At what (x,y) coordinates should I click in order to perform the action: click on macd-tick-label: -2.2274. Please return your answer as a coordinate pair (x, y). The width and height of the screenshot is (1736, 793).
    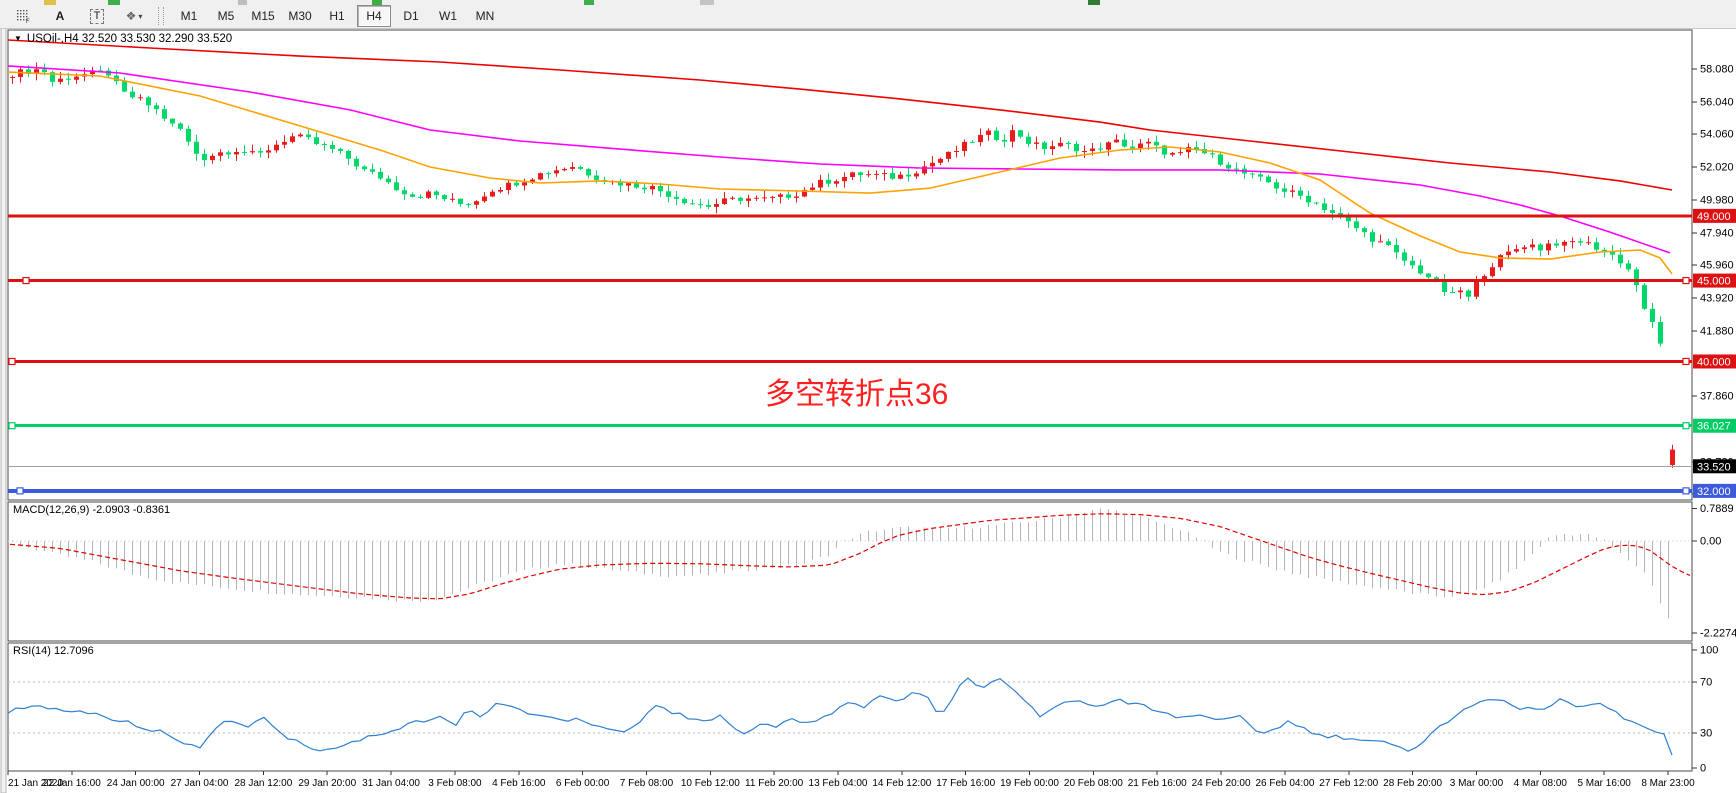
    Looking at the image, I should click on (1718, 633).